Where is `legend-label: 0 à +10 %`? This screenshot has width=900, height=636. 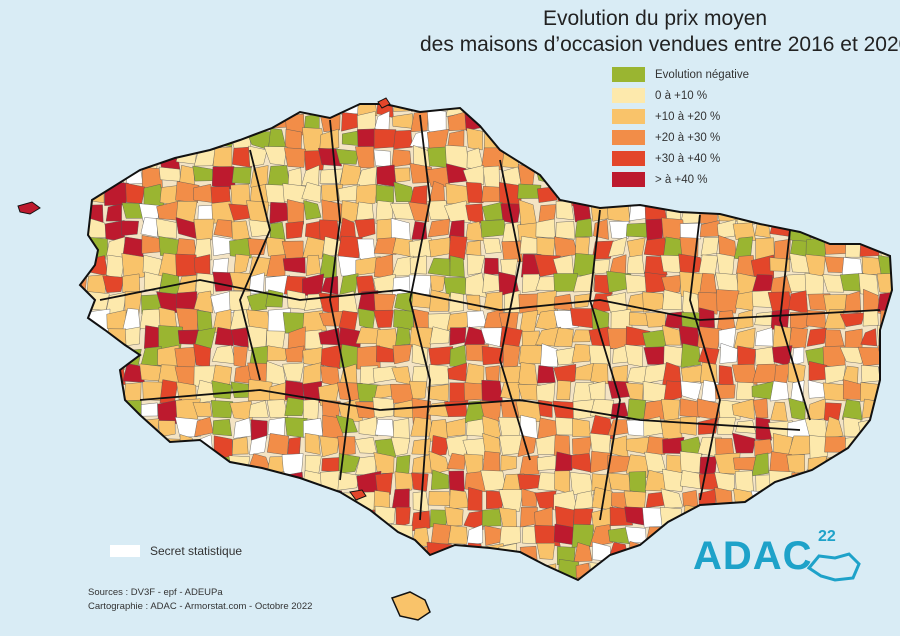 legend-label: 0 à +10 % is located at coordinates (681, 95).